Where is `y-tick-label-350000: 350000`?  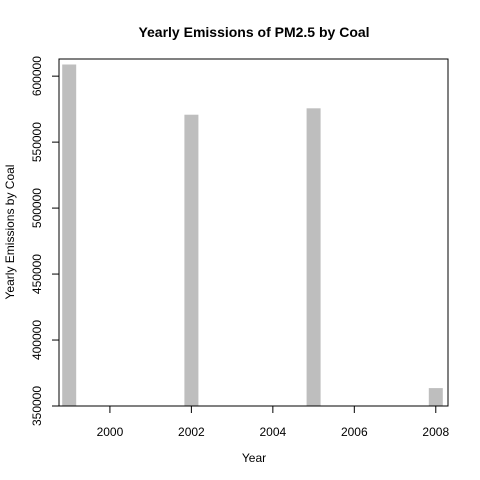
y-tick-label-350000: 350000 is located at coordinates (37, 406).